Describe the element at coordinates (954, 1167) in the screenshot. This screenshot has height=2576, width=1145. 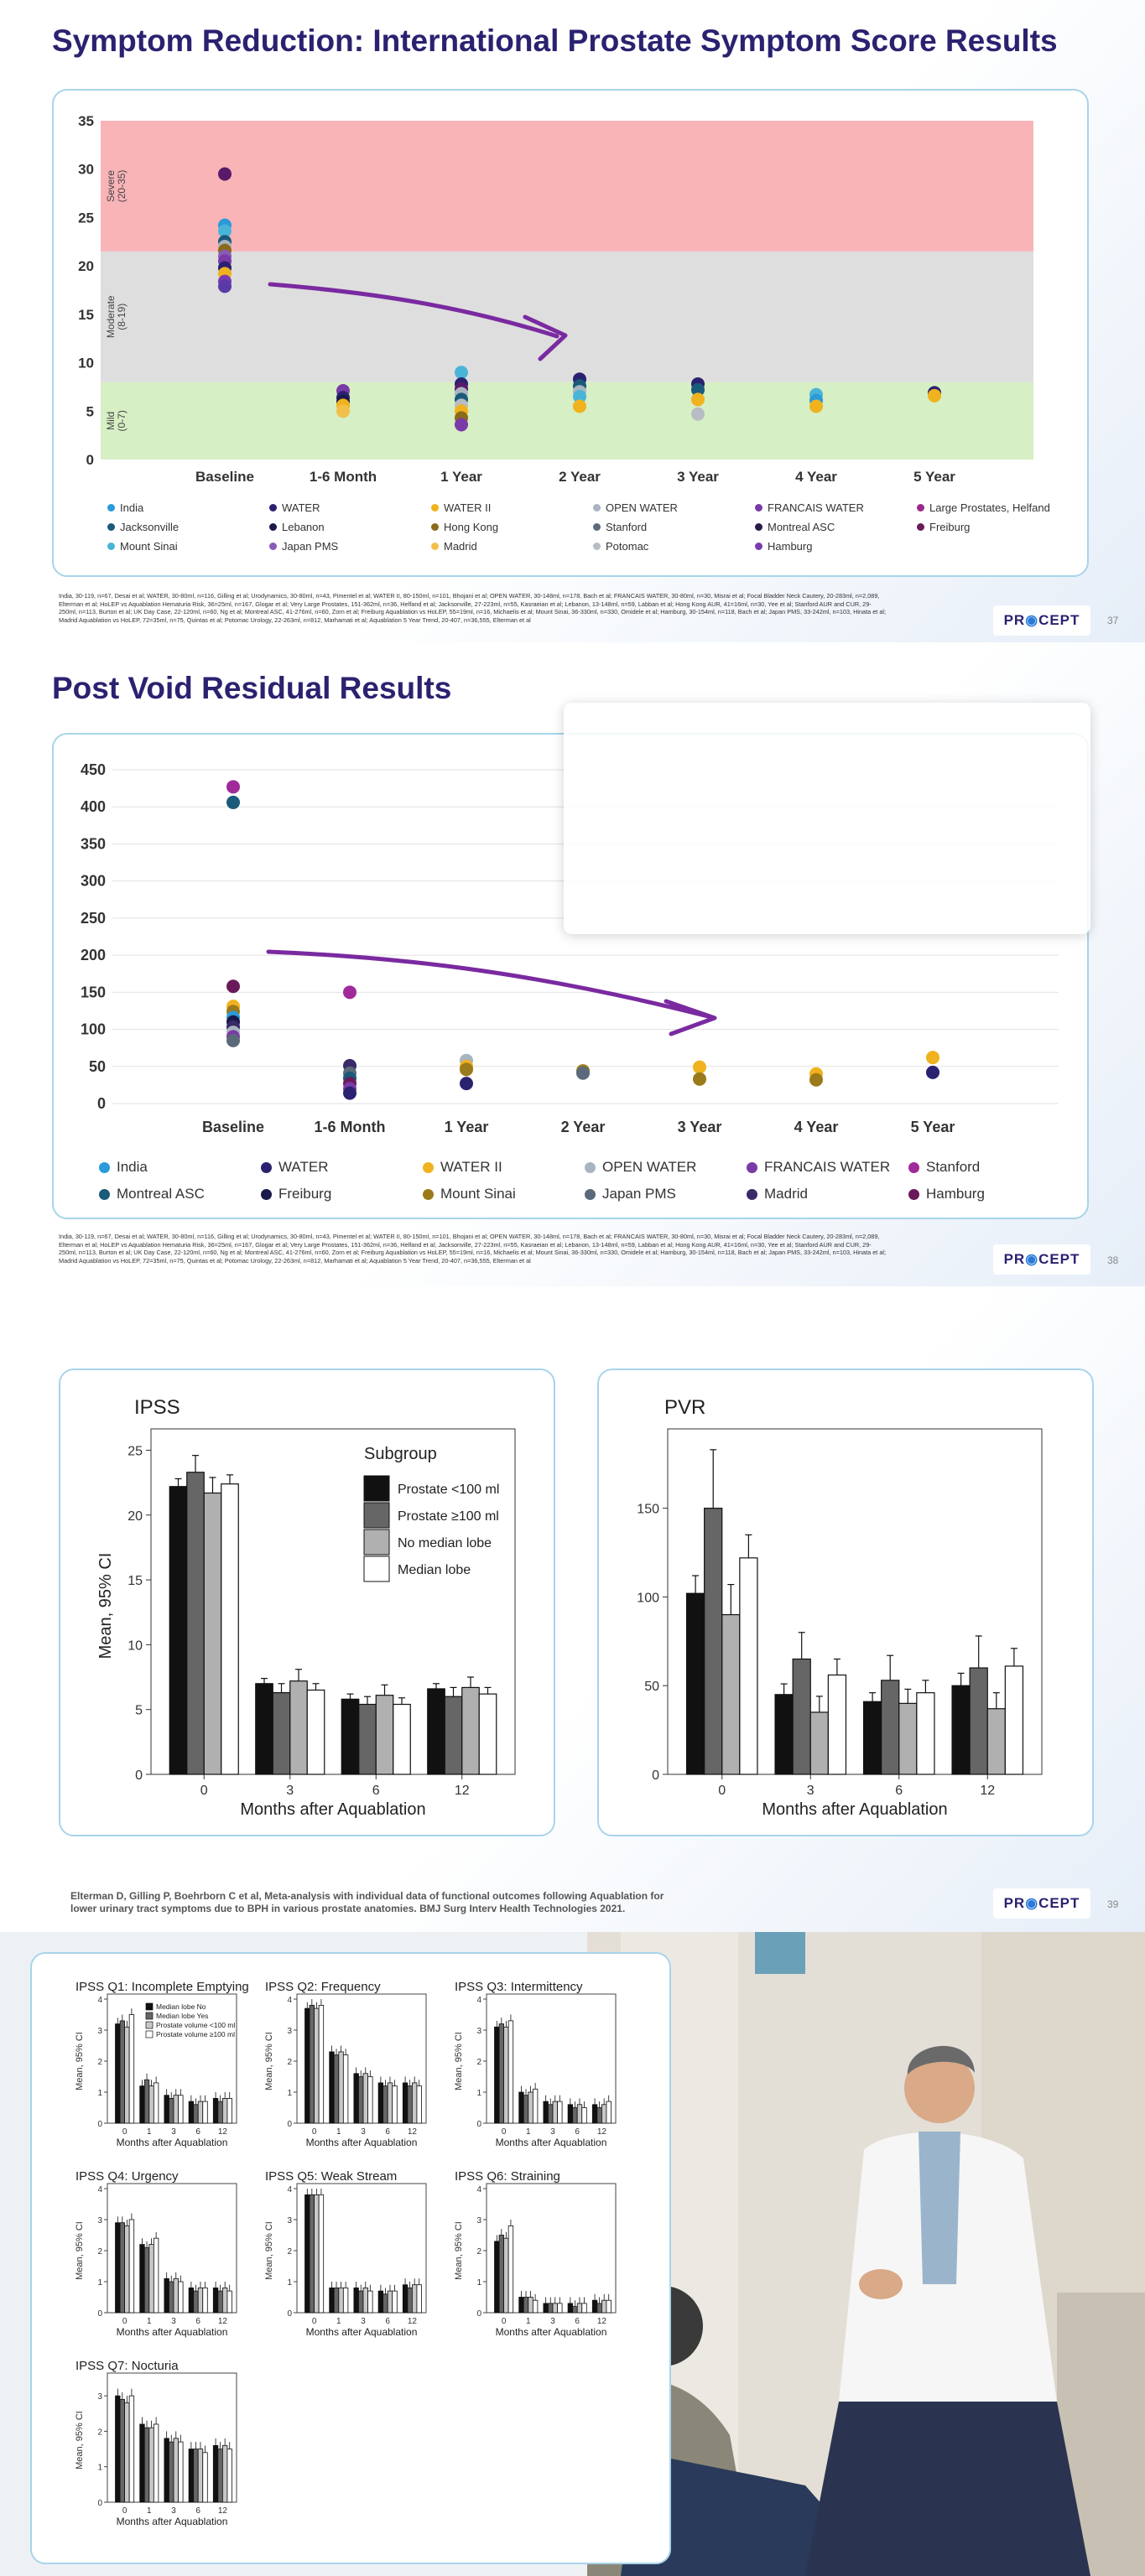
I see `legend-label: Stanford` at that location.